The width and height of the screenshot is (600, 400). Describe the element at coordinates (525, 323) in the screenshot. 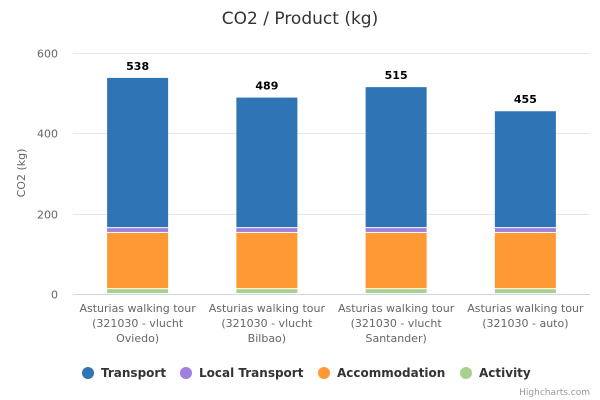

I see `x-tick-label: (321030 - auto)` at that location.